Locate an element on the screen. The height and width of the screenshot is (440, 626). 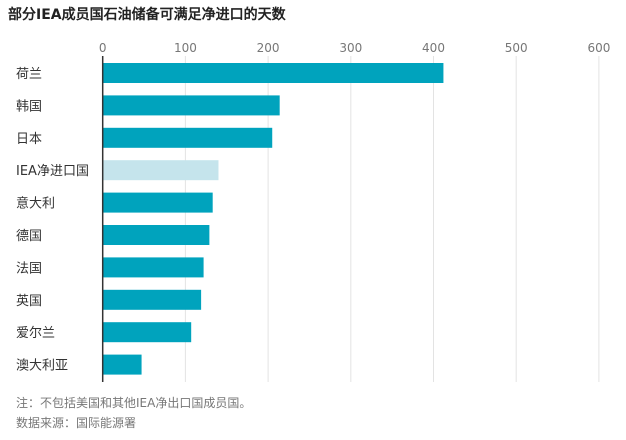
x-tick-label: 600 is located at coordinates (598, 48).